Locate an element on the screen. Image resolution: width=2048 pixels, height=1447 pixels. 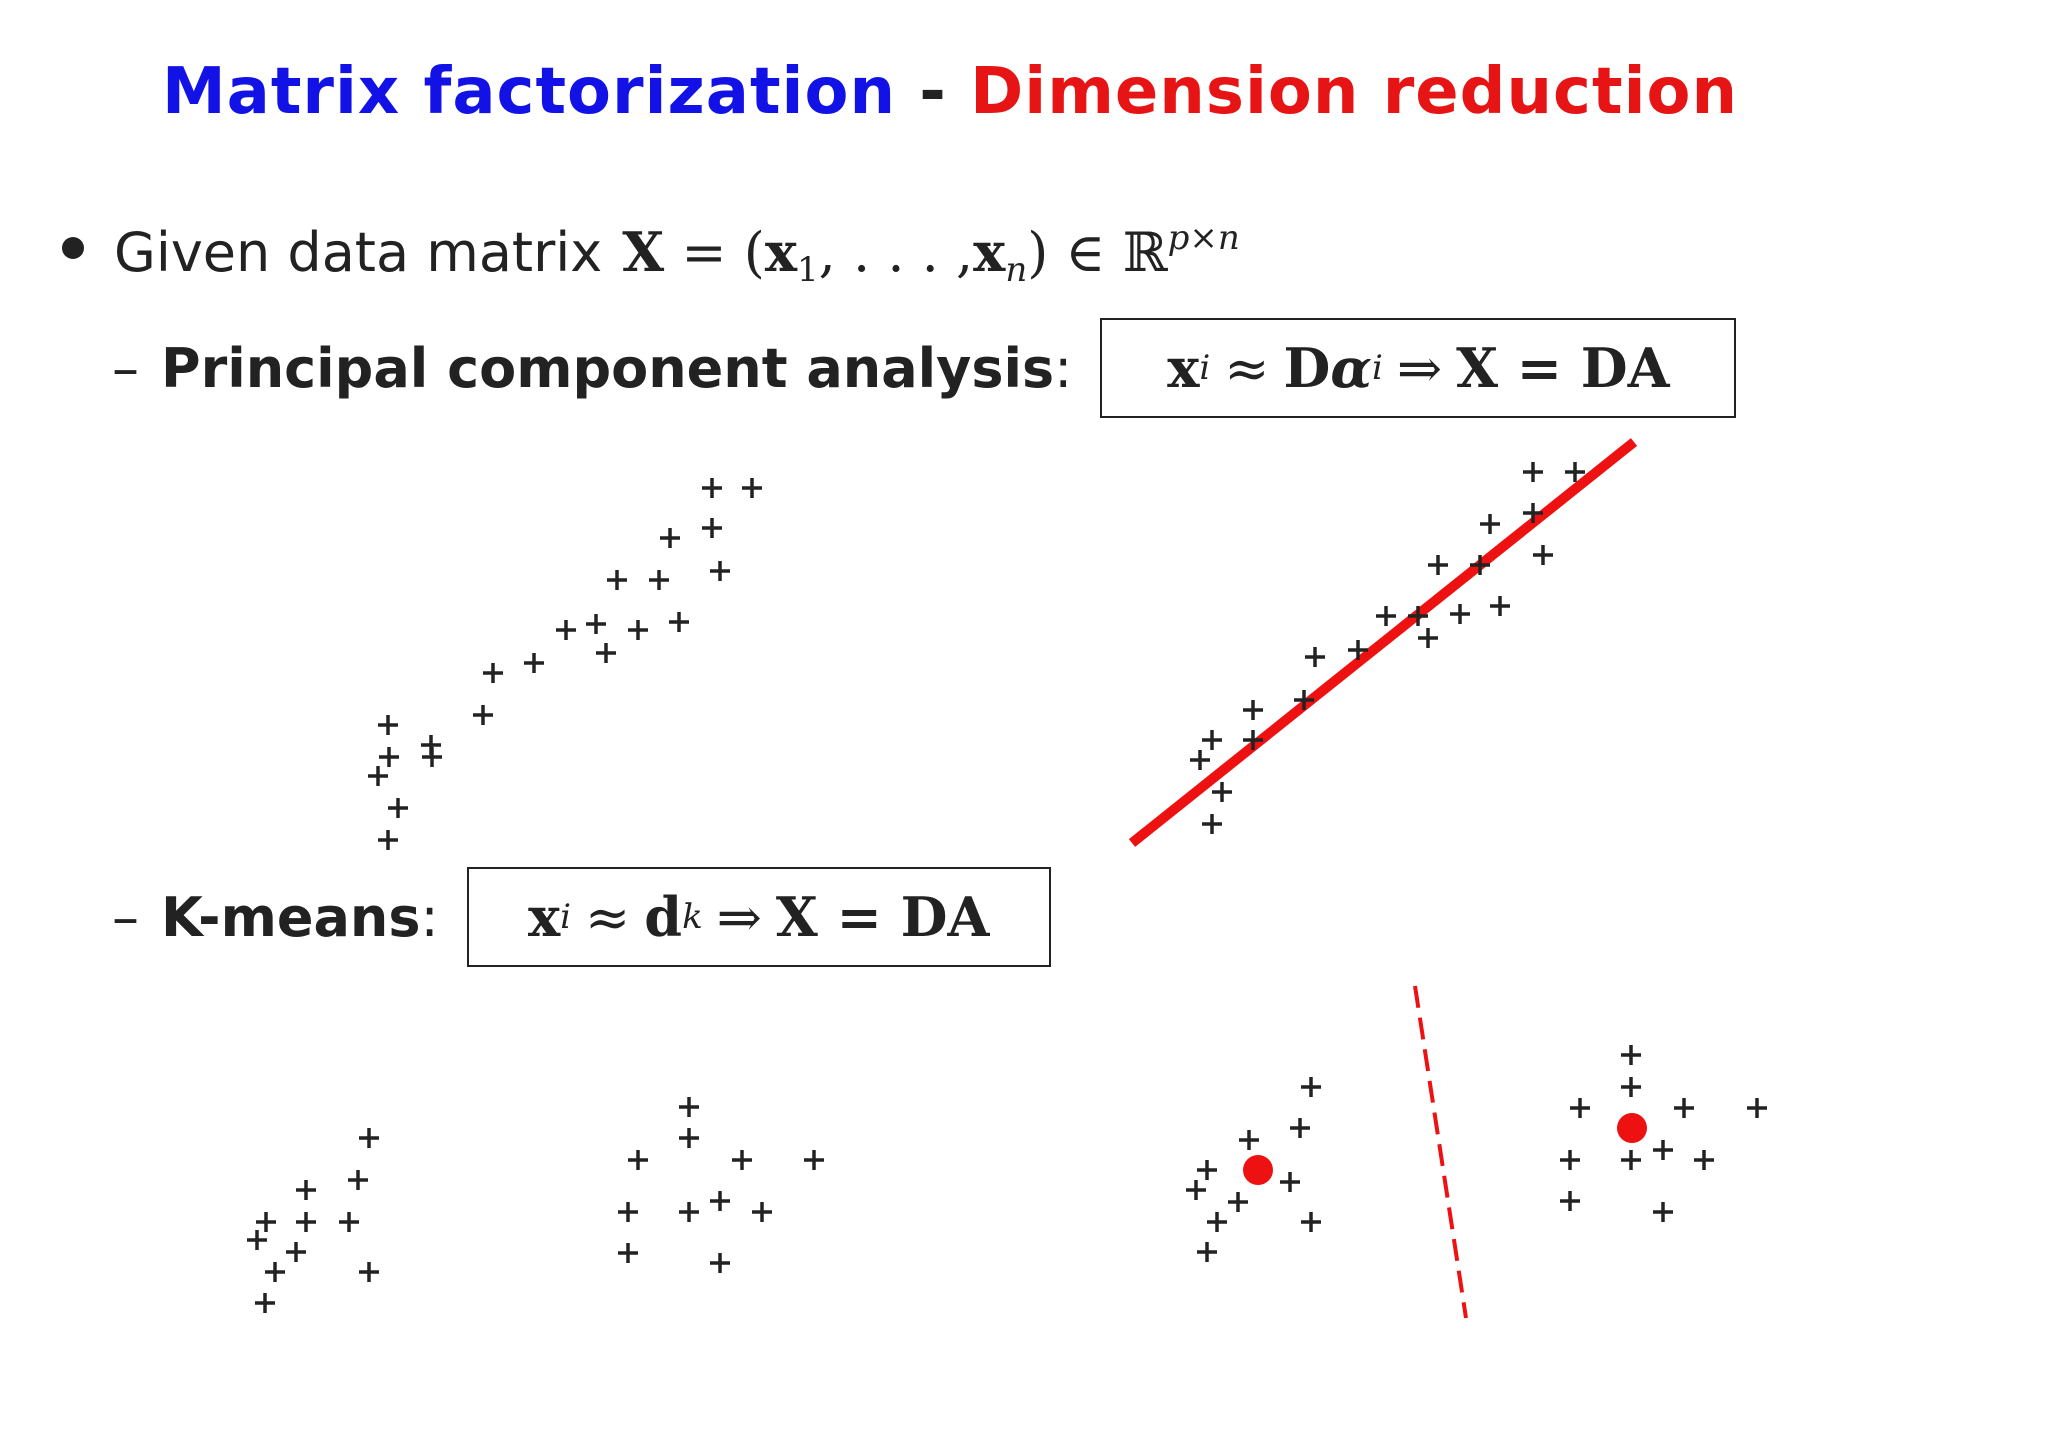
eq-xn: x is located at coordinates (989, 252).